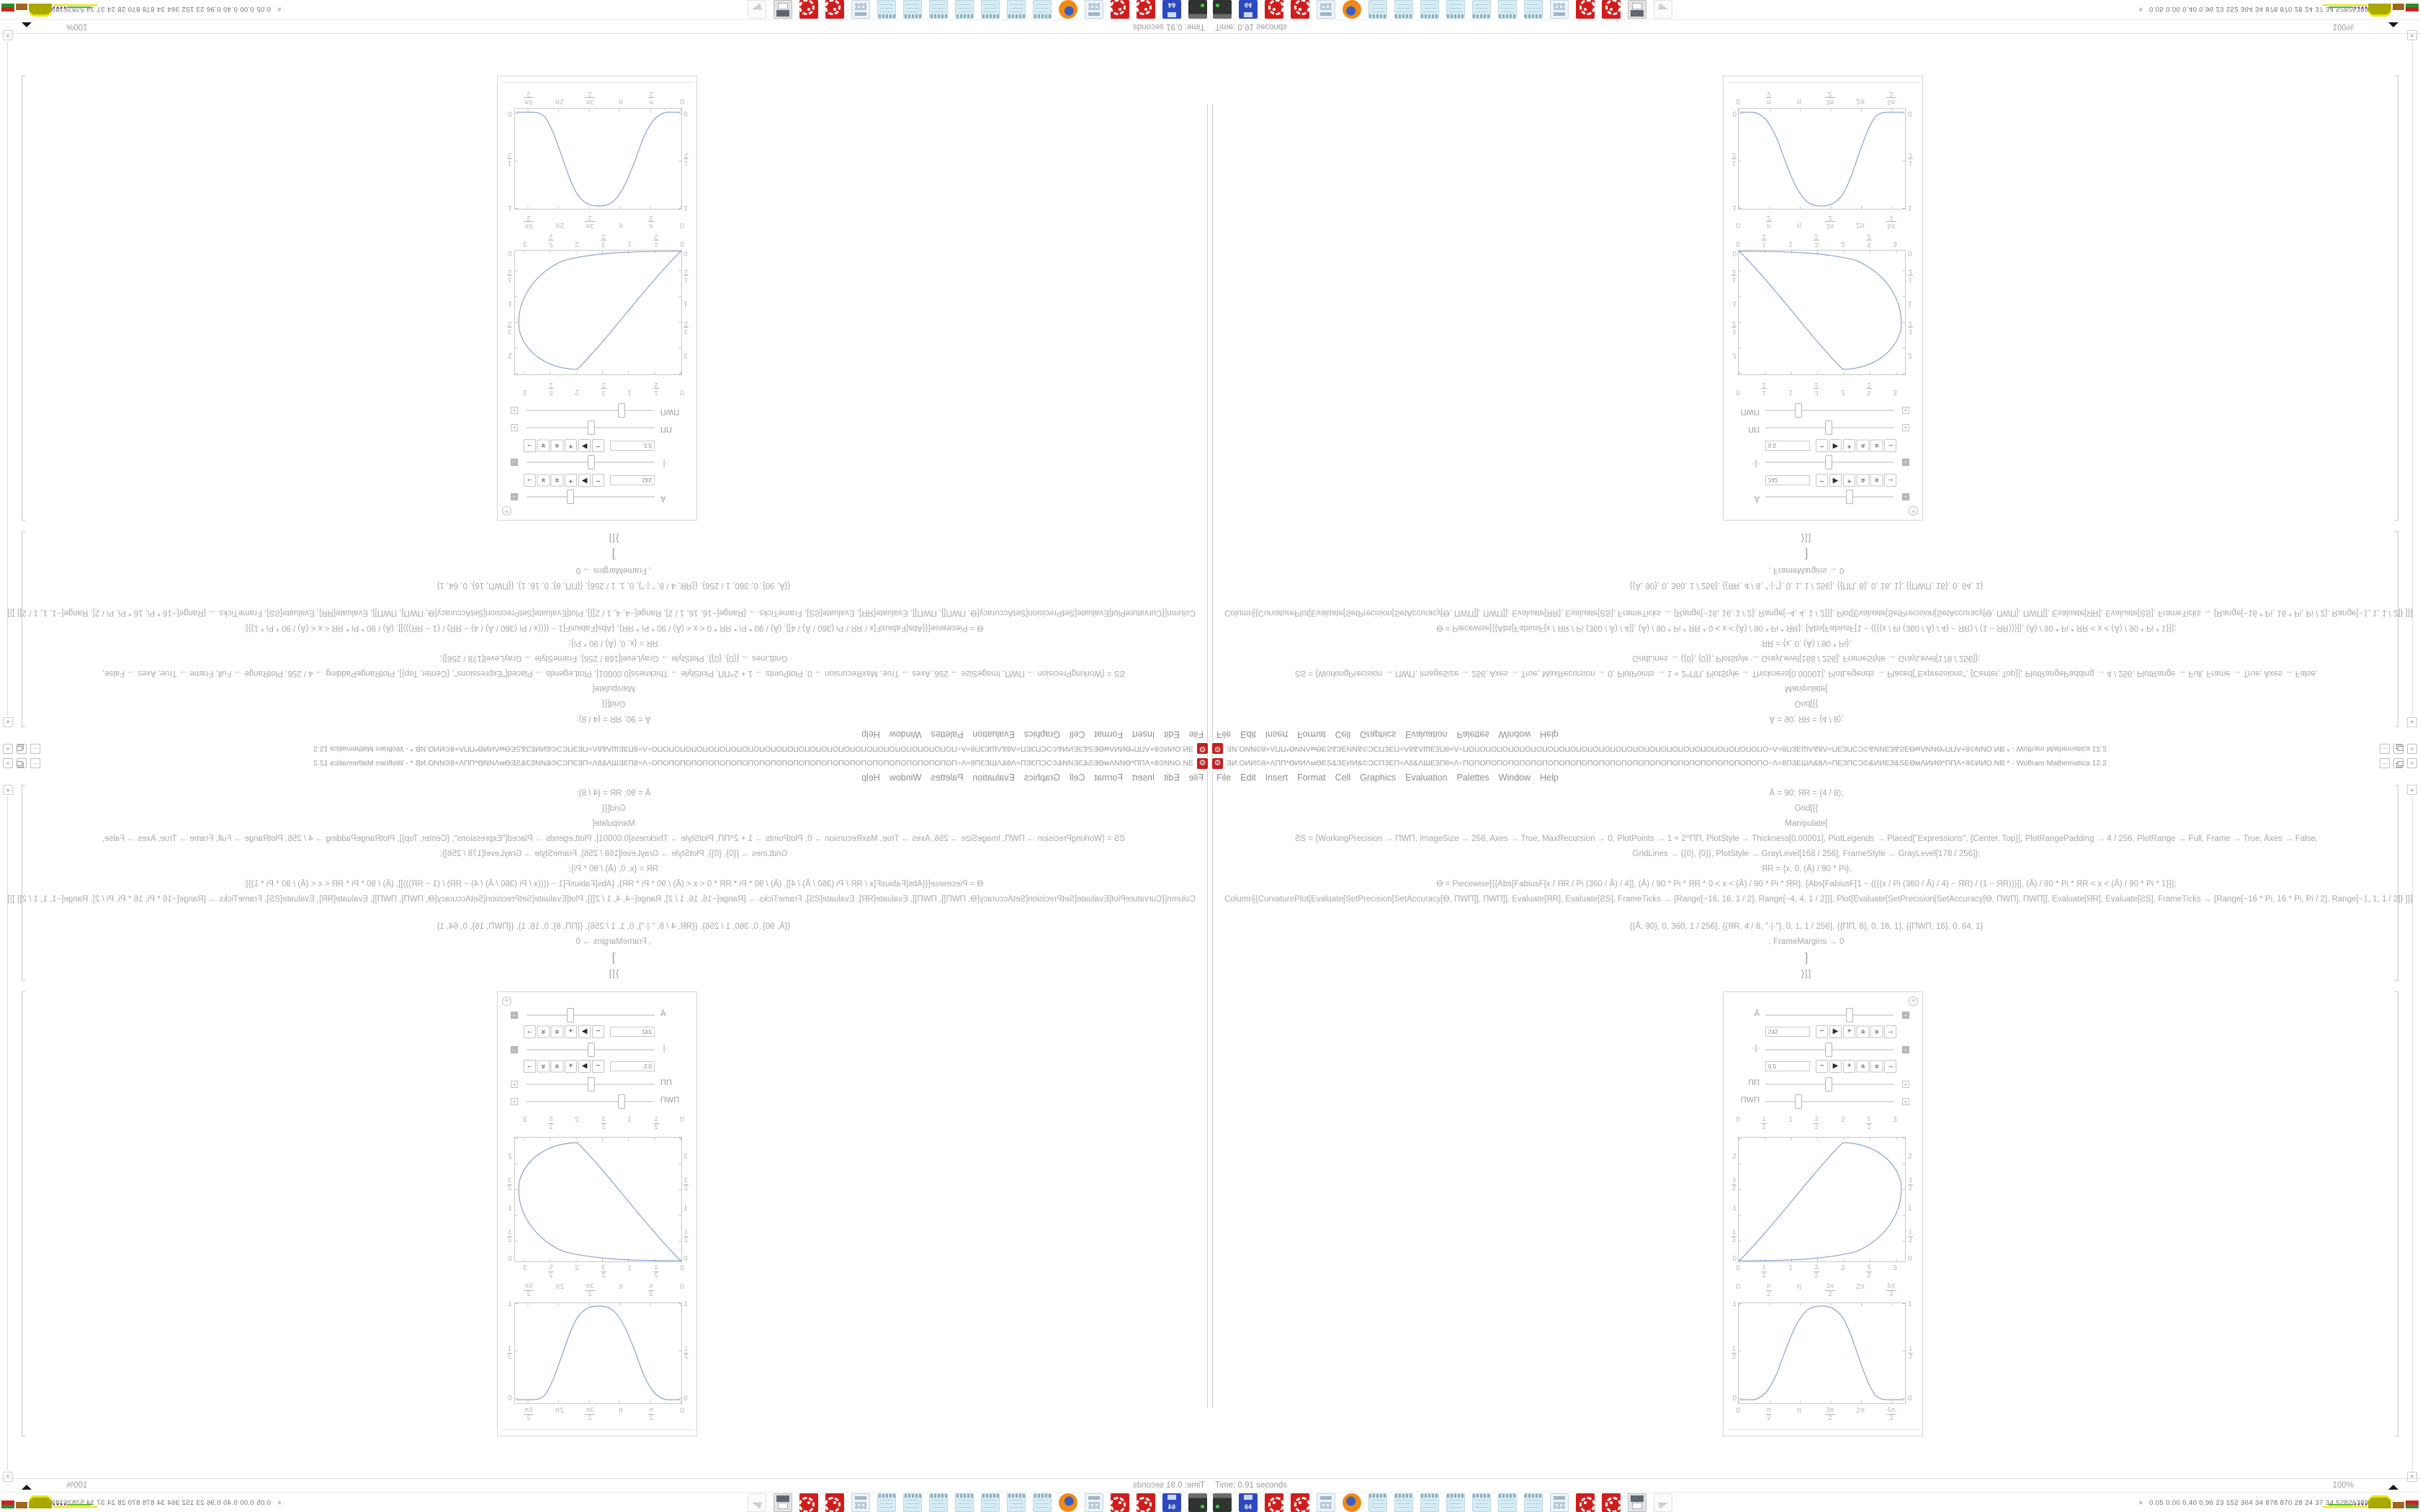 This screenshot has width=2420, height=1512. Describe the element at coordinates (1806, 941) in the screenshot. I see `code-line: , FrameMargins → 0` at that location.